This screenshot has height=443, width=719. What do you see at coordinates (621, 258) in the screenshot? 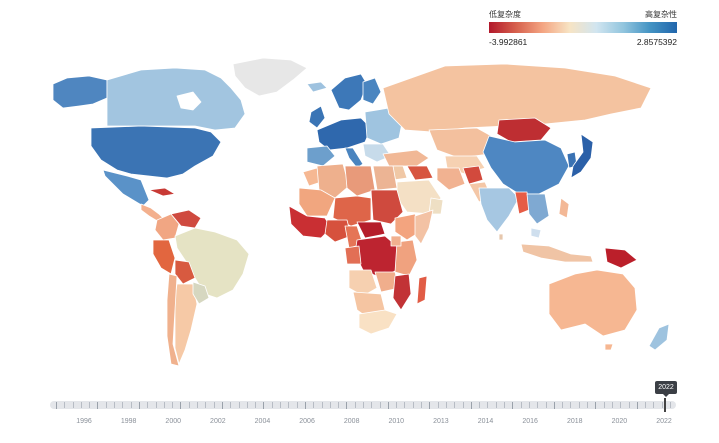
I see `country-papua` at bounding box center [621, 258].